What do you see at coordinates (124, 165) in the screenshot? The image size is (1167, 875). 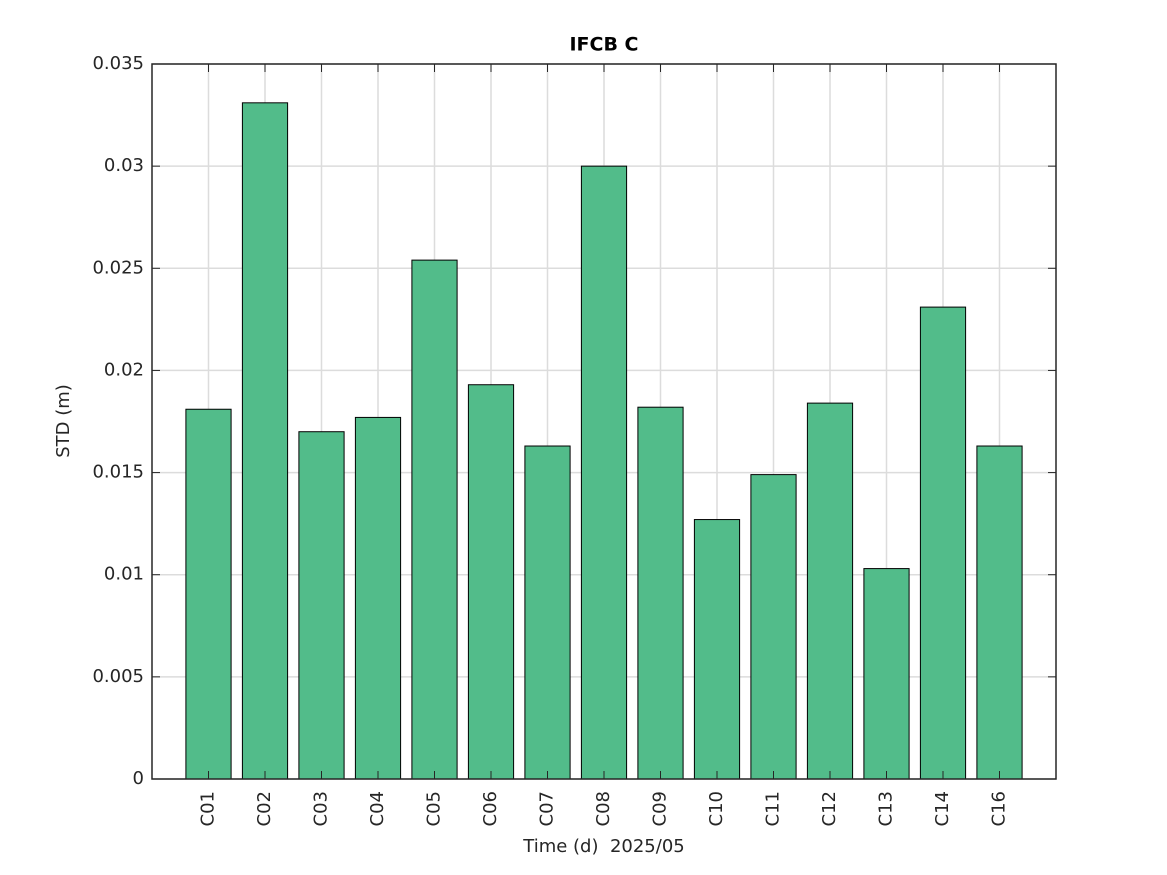 I see `y-tick-label: 0.03` at bounding box center [124, 165].